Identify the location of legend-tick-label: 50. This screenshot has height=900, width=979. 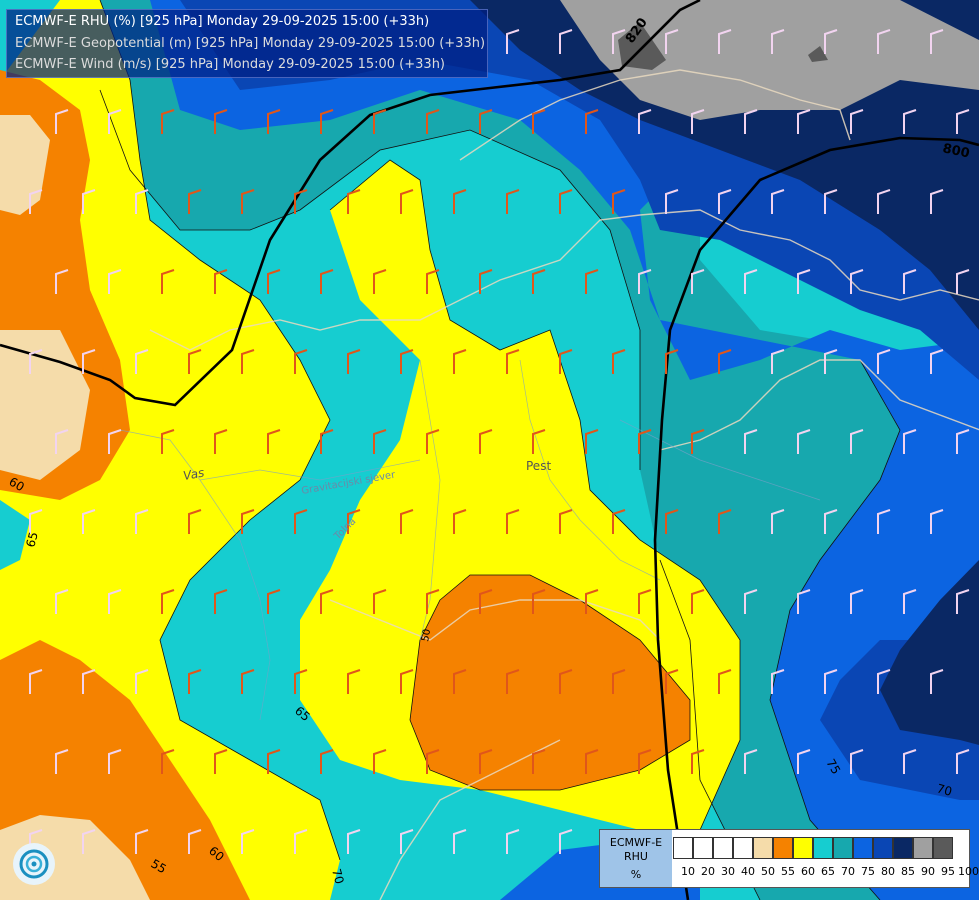
(768, 871).